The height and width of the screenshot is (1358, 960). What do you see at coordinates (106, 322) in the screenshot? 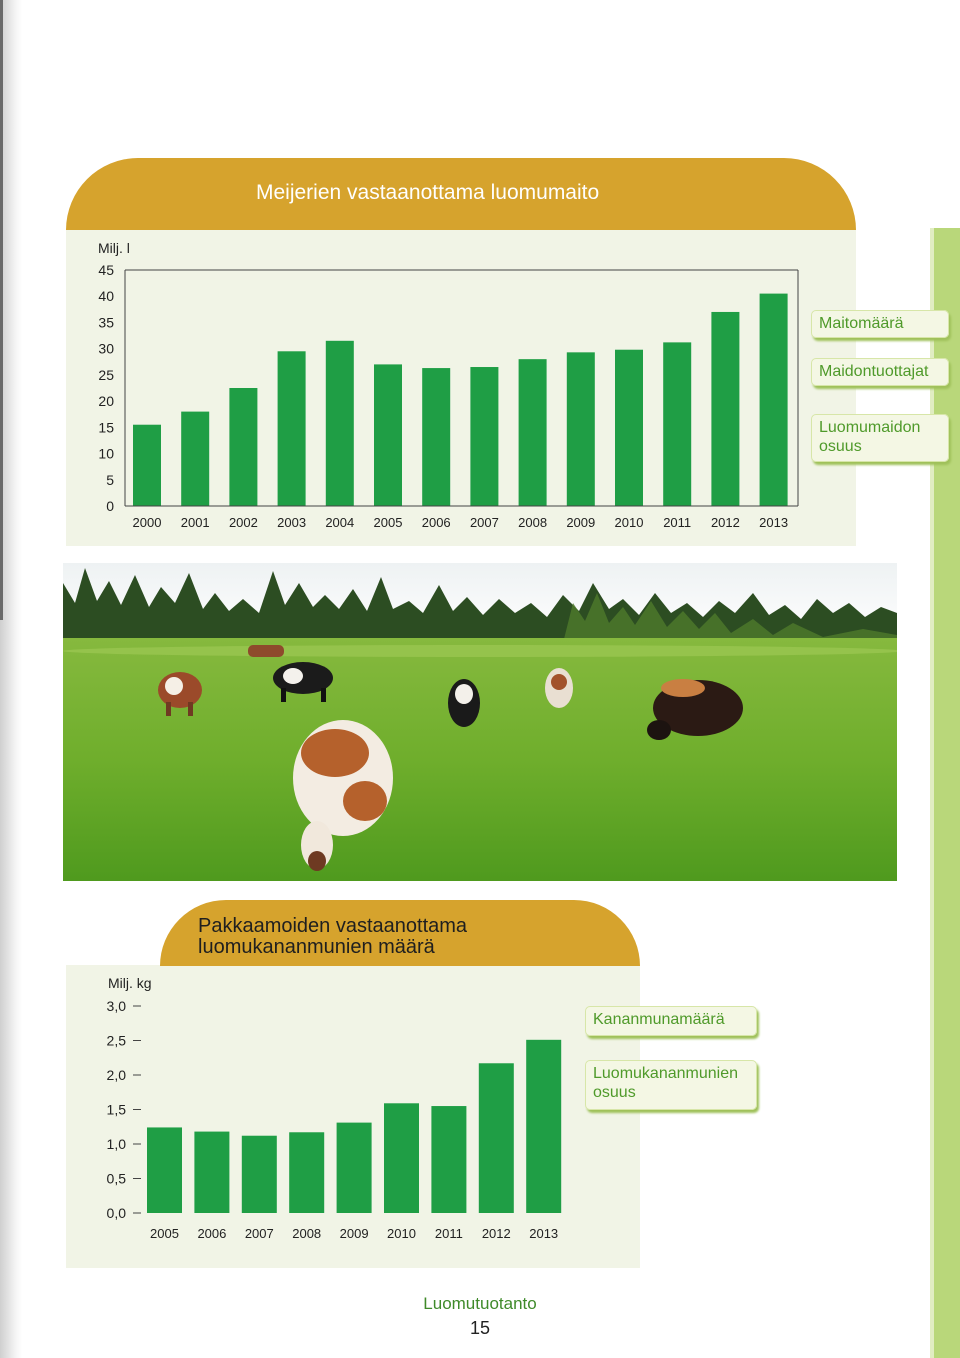
I see `c1-ytick-label: 35` at bounding box center [106, 322].